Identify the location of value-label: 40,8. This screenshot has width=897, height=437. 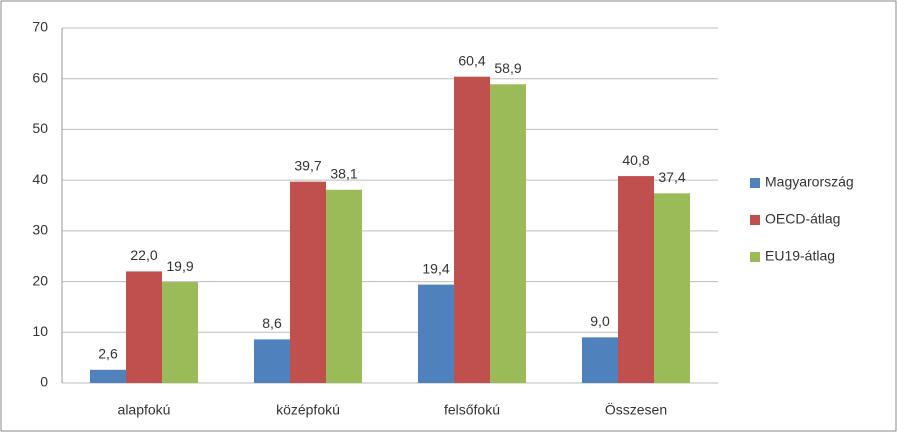
(635, 160).